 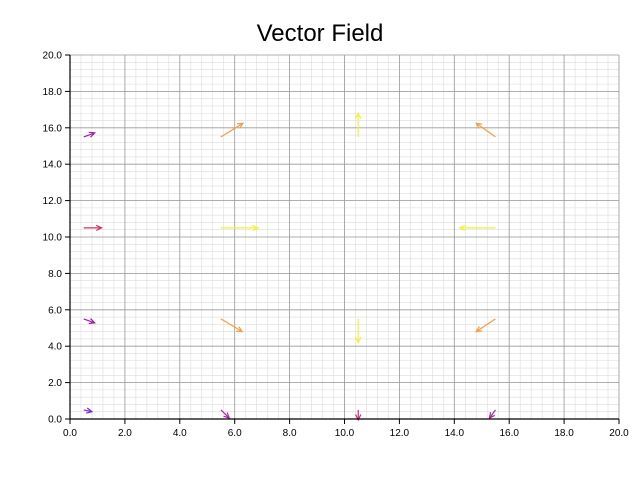 What do you see at coordinates (125, 433) in the screenshot?
I see `x-tick-label: 2.0` at bounding box center [125, 433].